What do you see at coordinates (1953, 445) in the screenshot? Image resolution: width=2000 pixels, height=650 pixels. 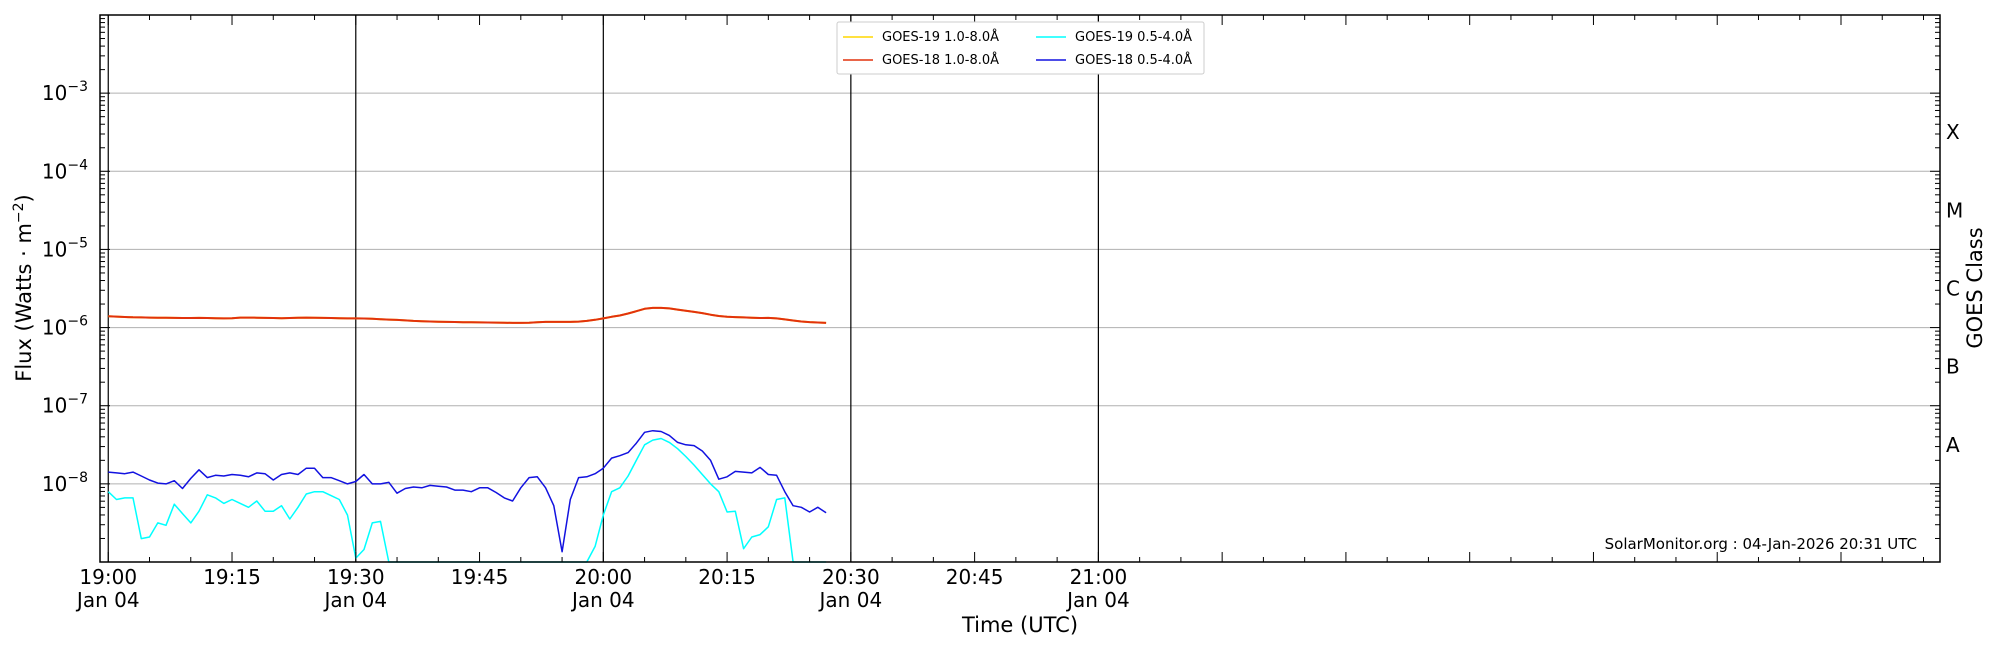 I see `goes-class-a: A` at bounding box center [1953, 445].